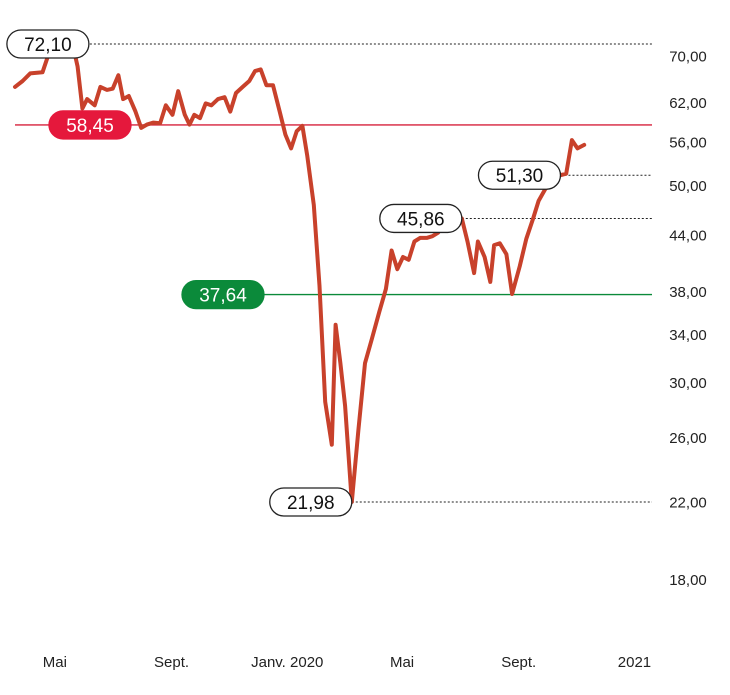 The image size is (730, 695). I want to click on callout-value: 21,98, so click(311, 503).